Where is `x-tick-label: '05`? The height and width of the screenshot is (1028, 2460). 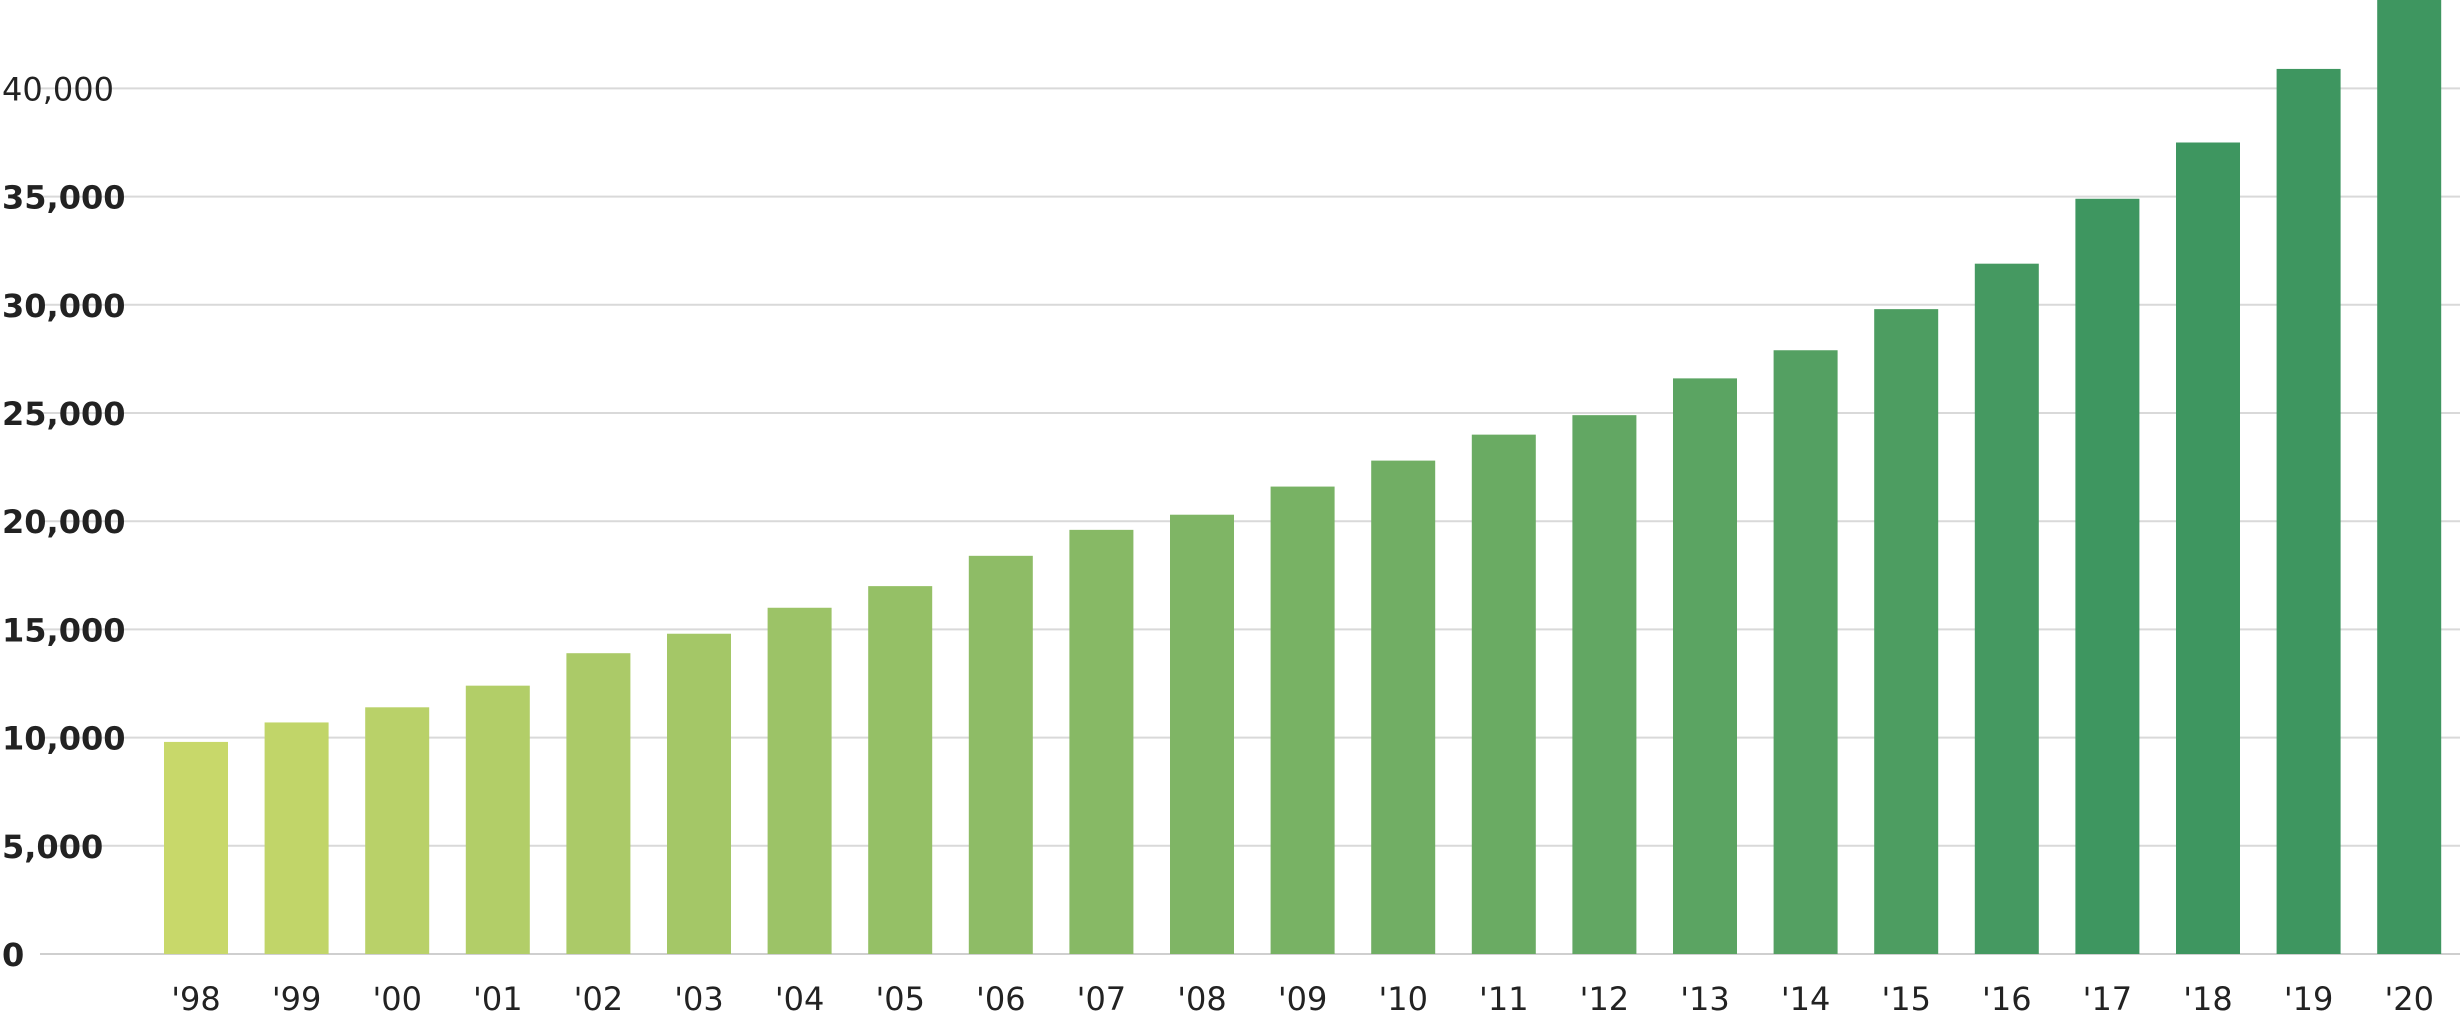
x-tick-label: '05 is located at coordinates (900, 999).